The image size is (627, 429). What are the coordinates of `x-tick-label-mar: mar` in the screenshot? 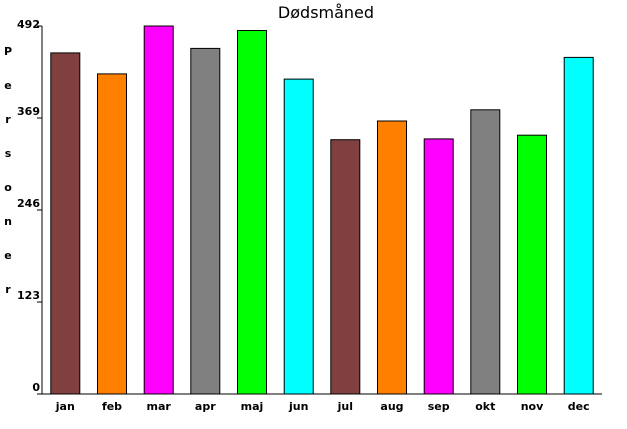 It's located at (159, 406).